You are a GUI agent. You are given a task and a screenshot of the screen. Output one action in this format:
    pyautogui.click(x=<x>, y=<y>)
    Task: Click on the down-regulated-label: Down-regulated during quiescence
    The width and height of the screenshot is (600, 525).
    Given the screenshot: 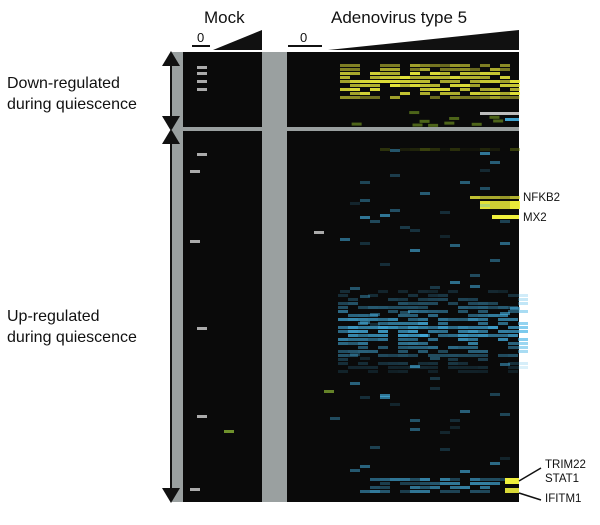 What is the action you would take?
    pyautogui.click(x=72, y=94)
    